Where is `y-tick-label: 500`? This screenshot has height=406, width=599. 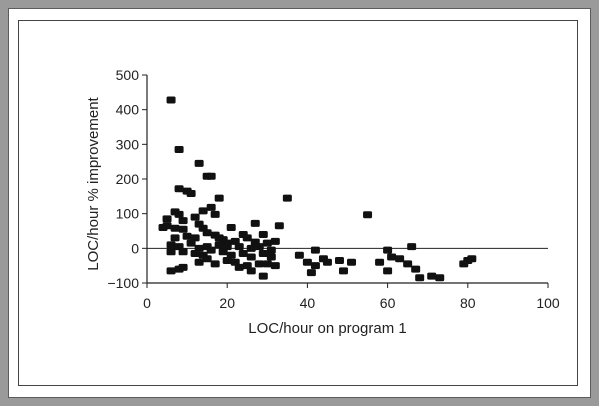 y-tick-label: 500 is located at coordinates (128, 75).